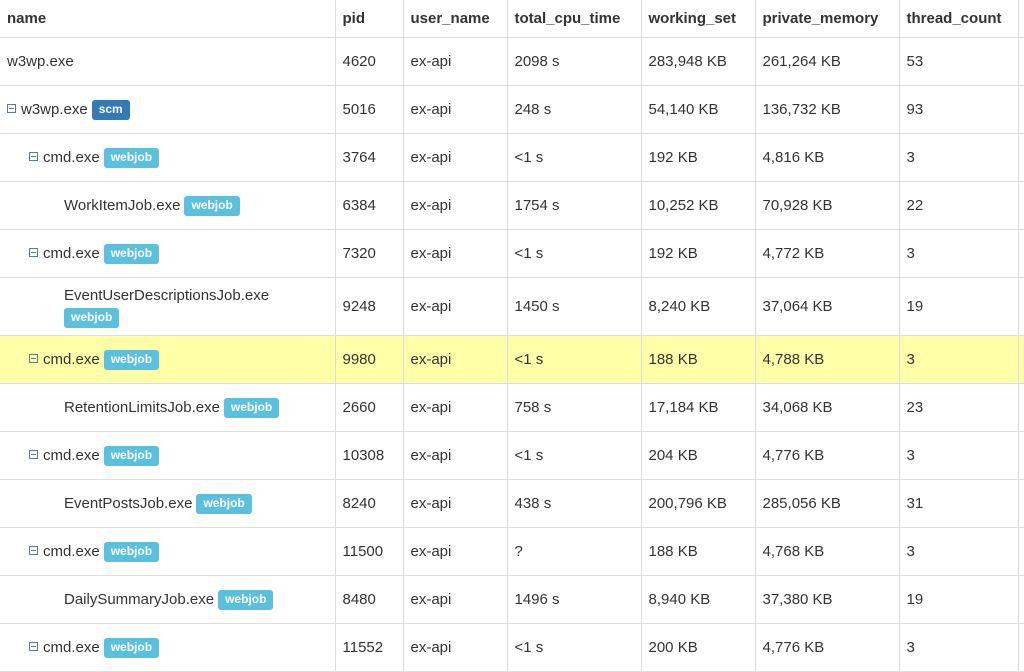 The height and width of the screenshot is (672, 1024). What do you see at coordinates (827, 503) in the screenshot?
I see `private-memory-cell: 285,056 KB` at bounding box center [827, 503].